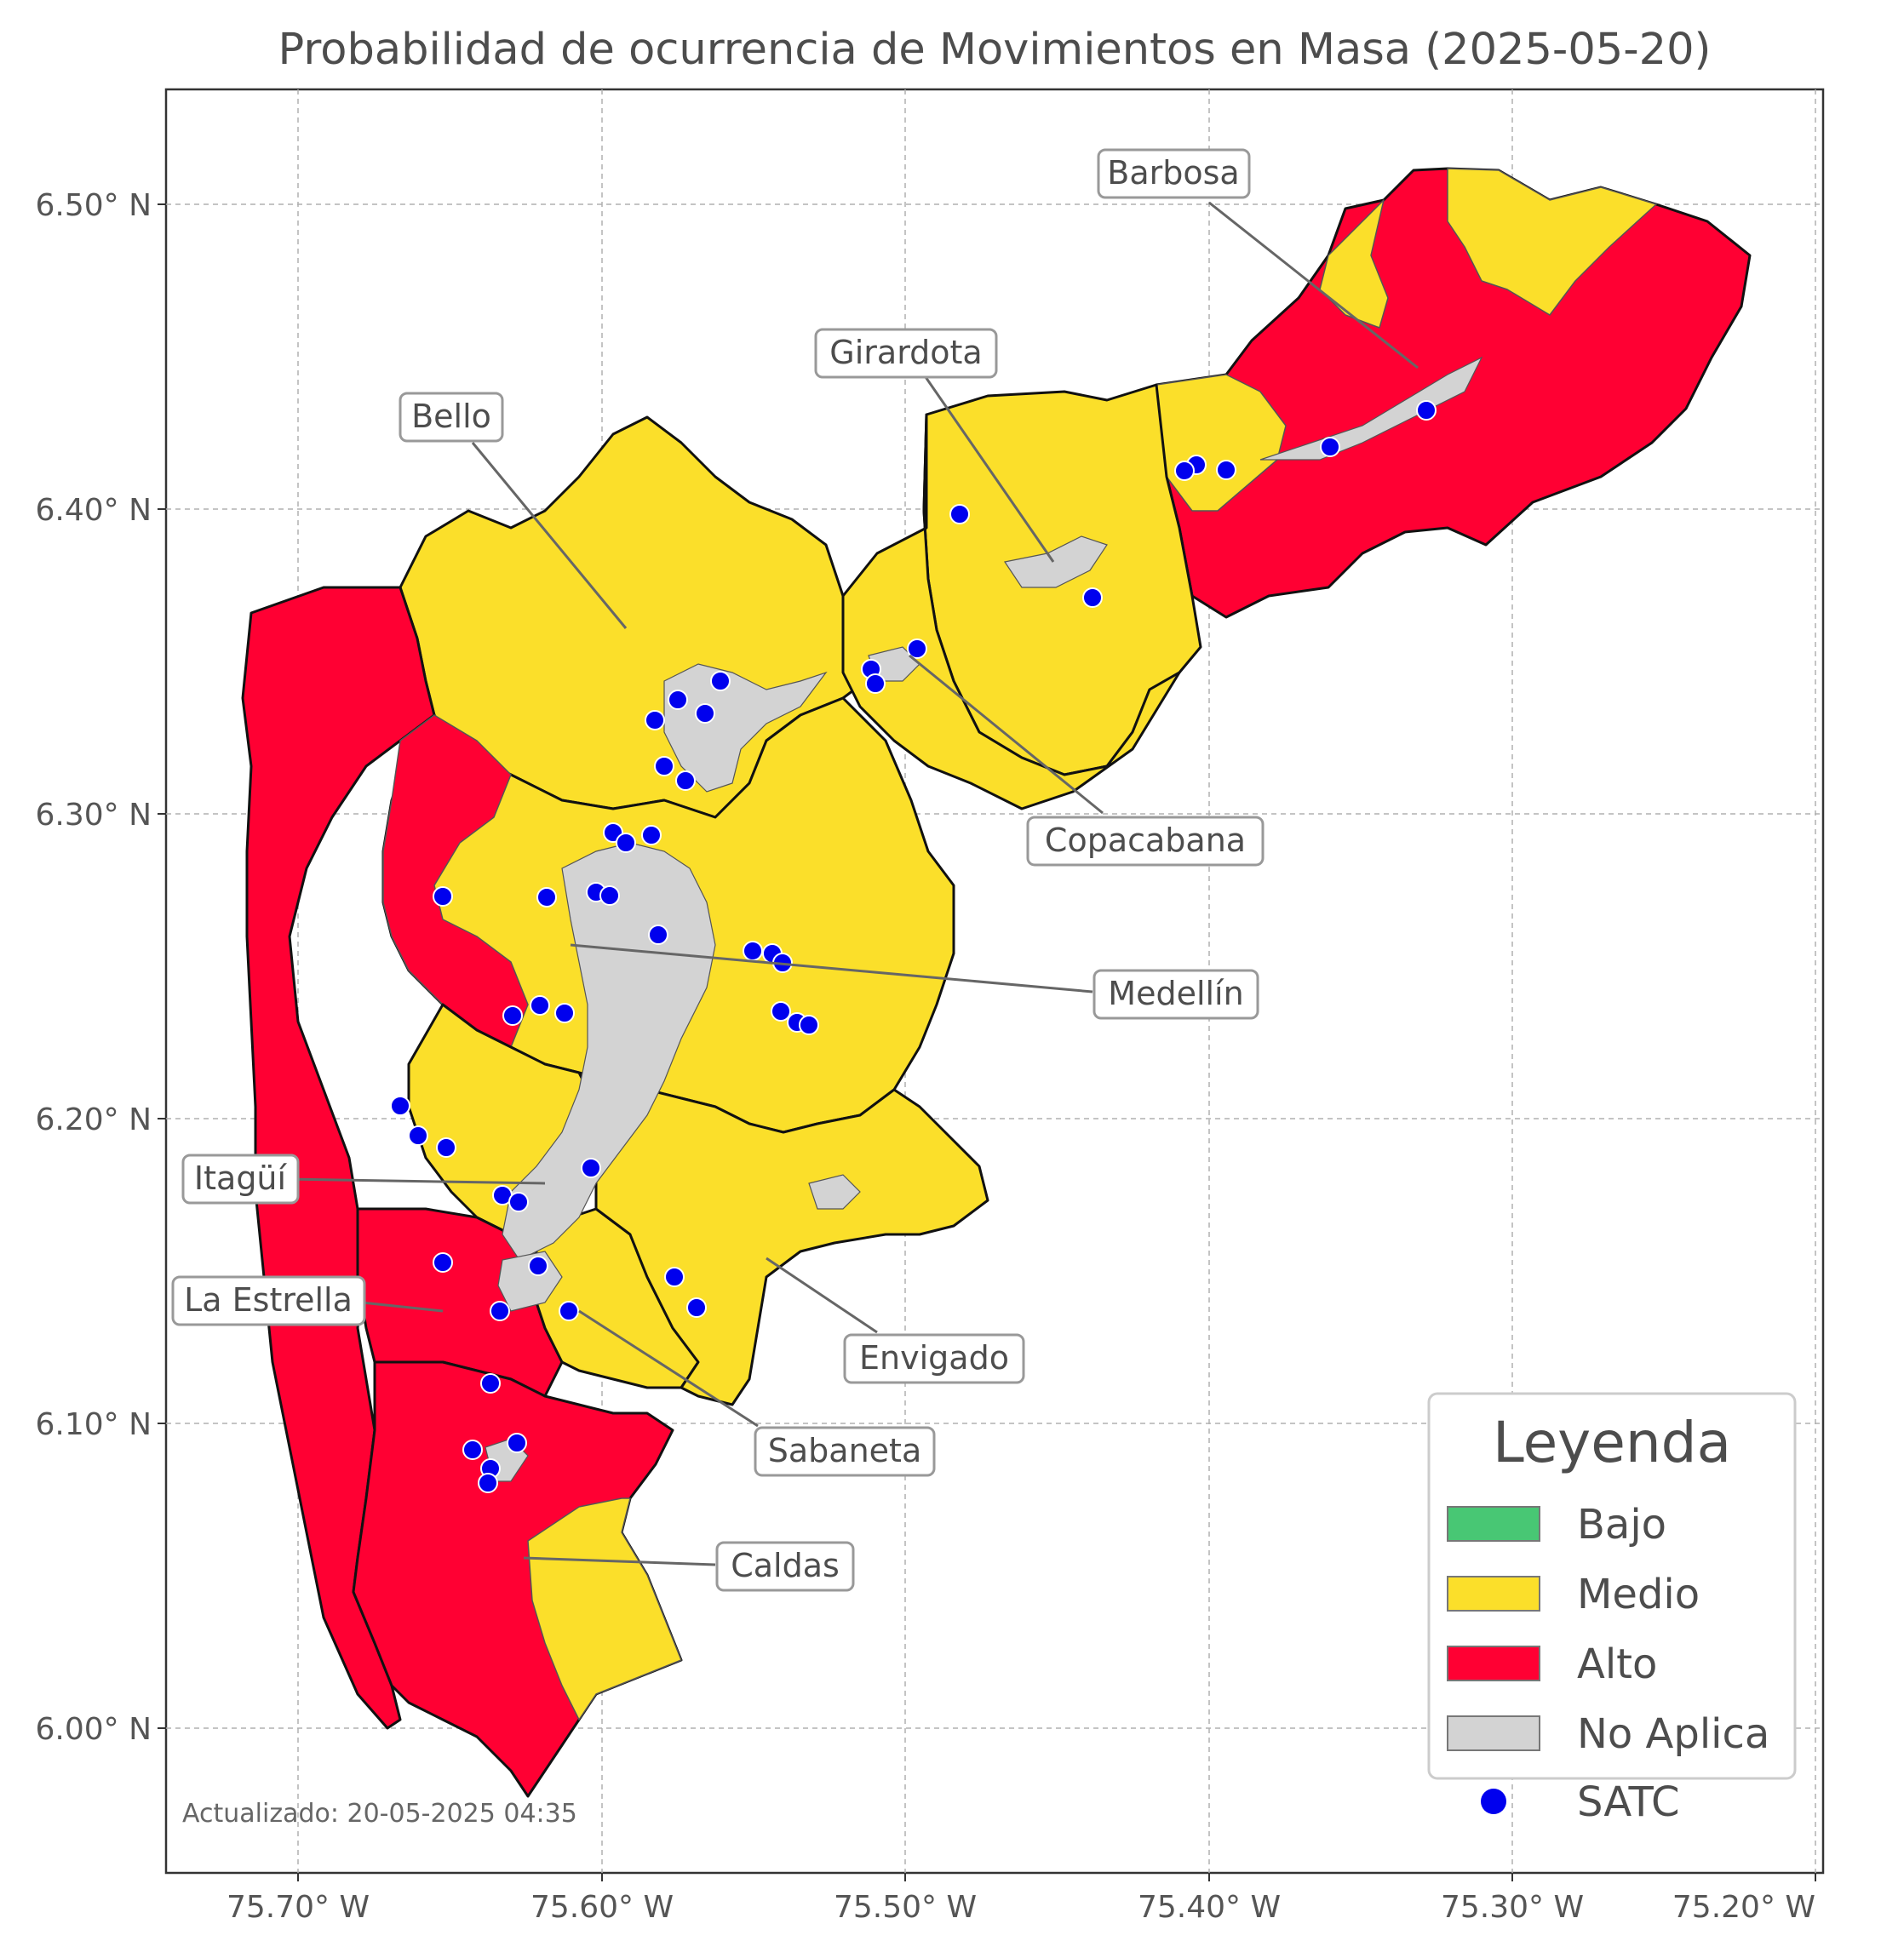 The width and height of the screenshot is (1904, 1941). Describe the element at coordinates (1493, 1594) in the screenshot. I see `legend-swatch-medio` at that location.